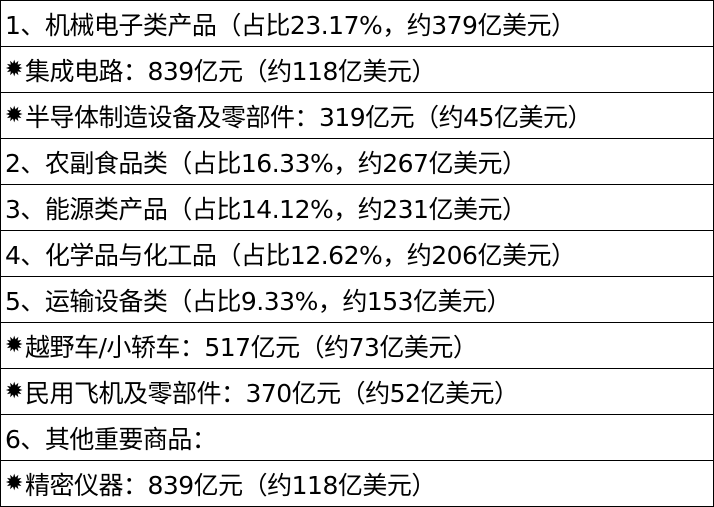 The image size is (714, 507). I want to click on sub-item-row: ✹ 半导体制造设备及零部件：319亿元（约45亿美元）, so click(357, 116).